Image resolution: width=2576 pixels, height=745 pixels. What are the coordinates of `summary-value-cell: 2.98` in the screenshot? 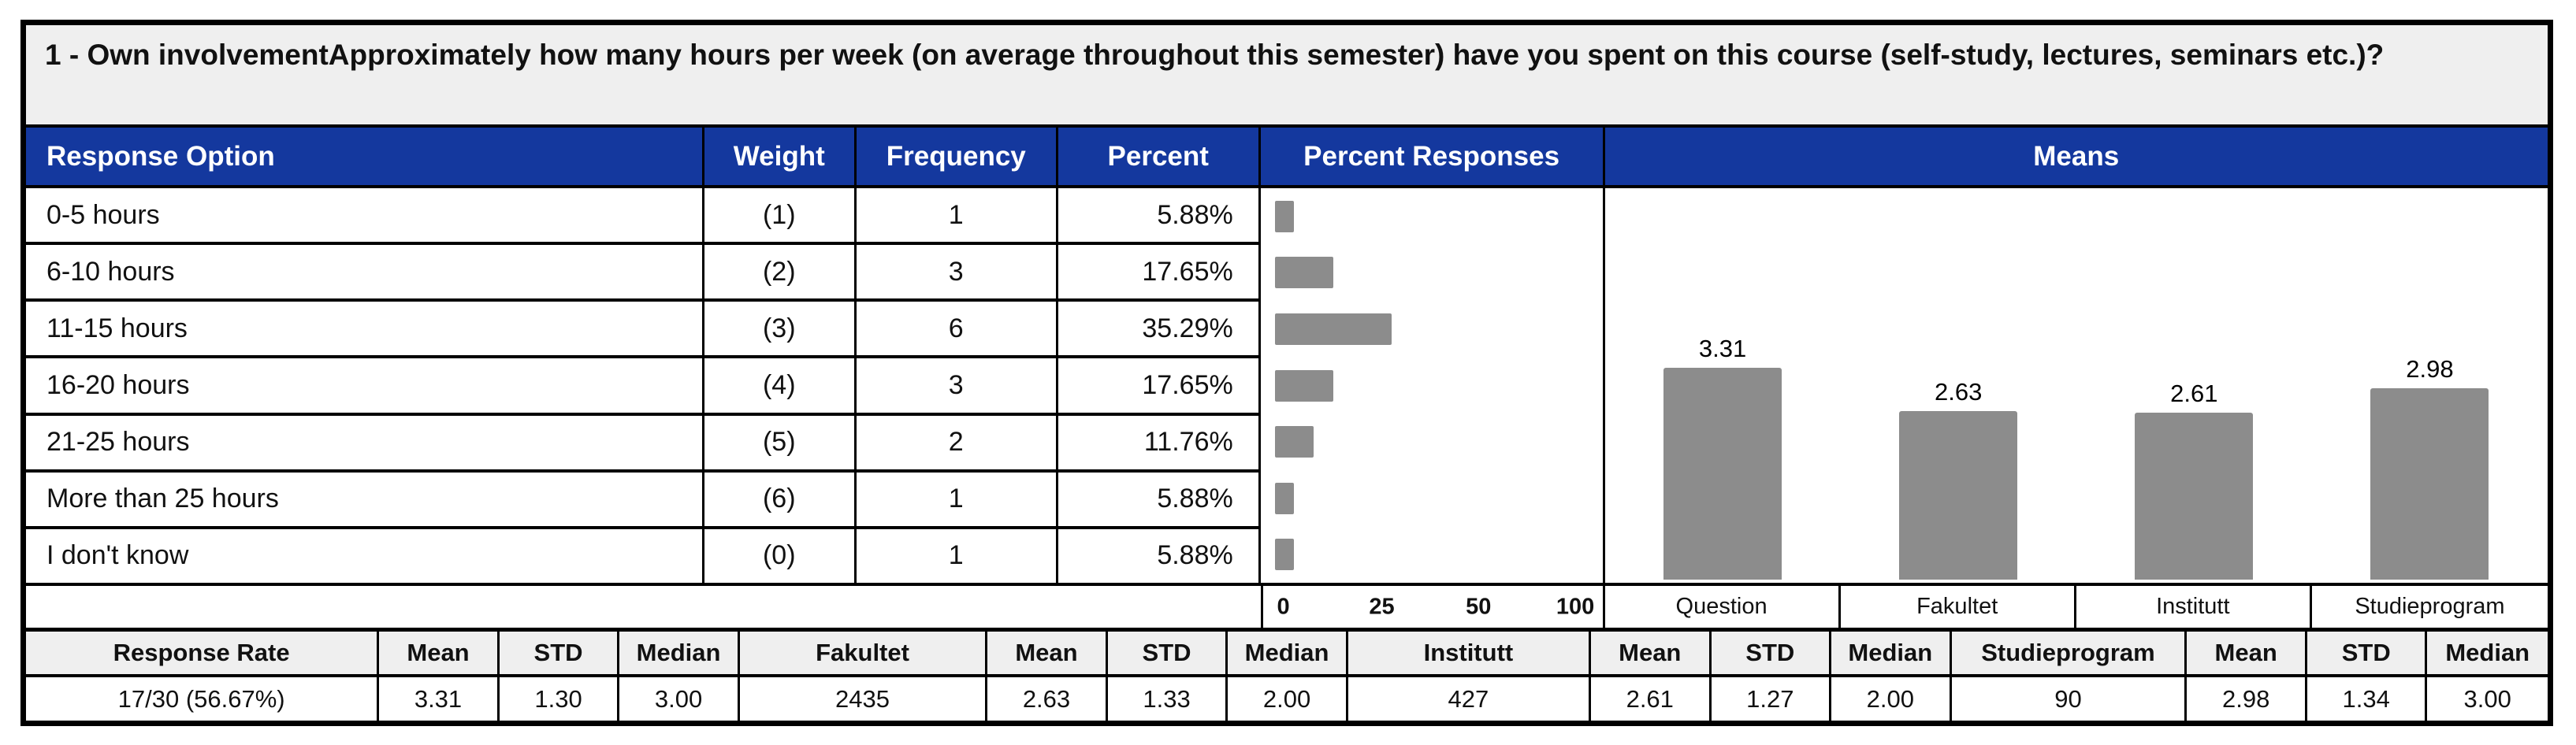 It's located at (2247, 699).